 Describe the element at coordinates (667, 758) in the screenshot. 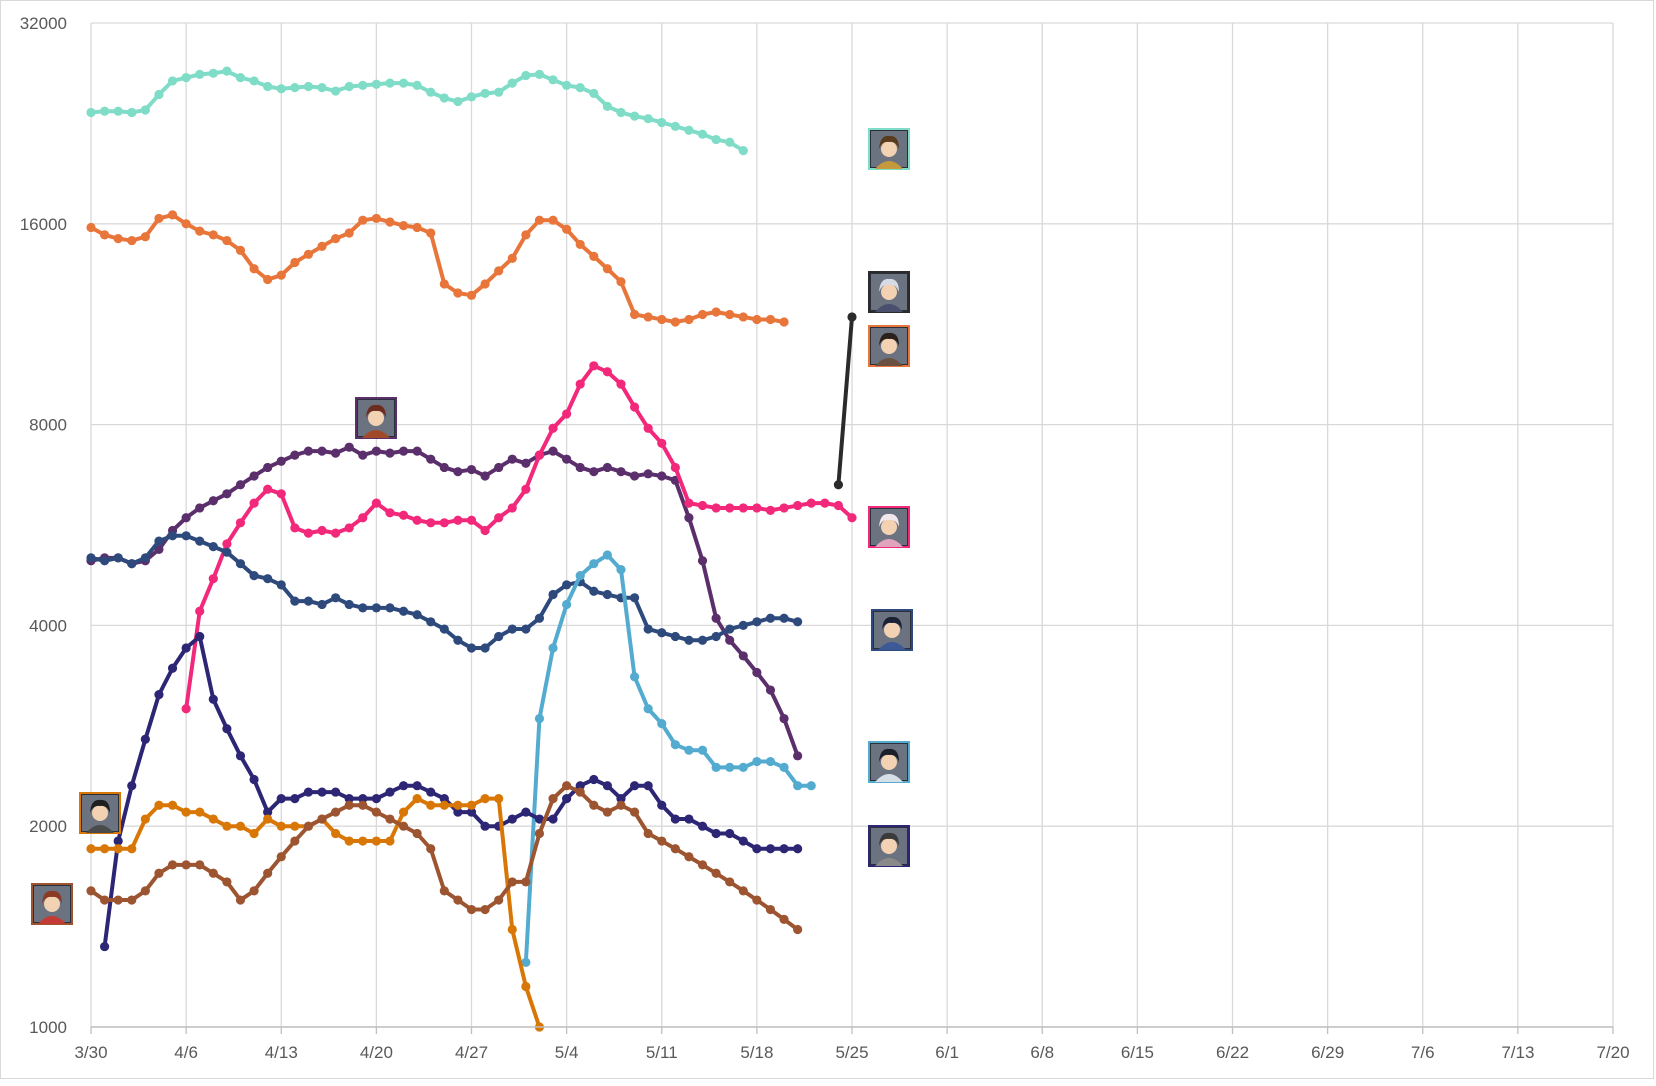

I see `series-line` at that location.